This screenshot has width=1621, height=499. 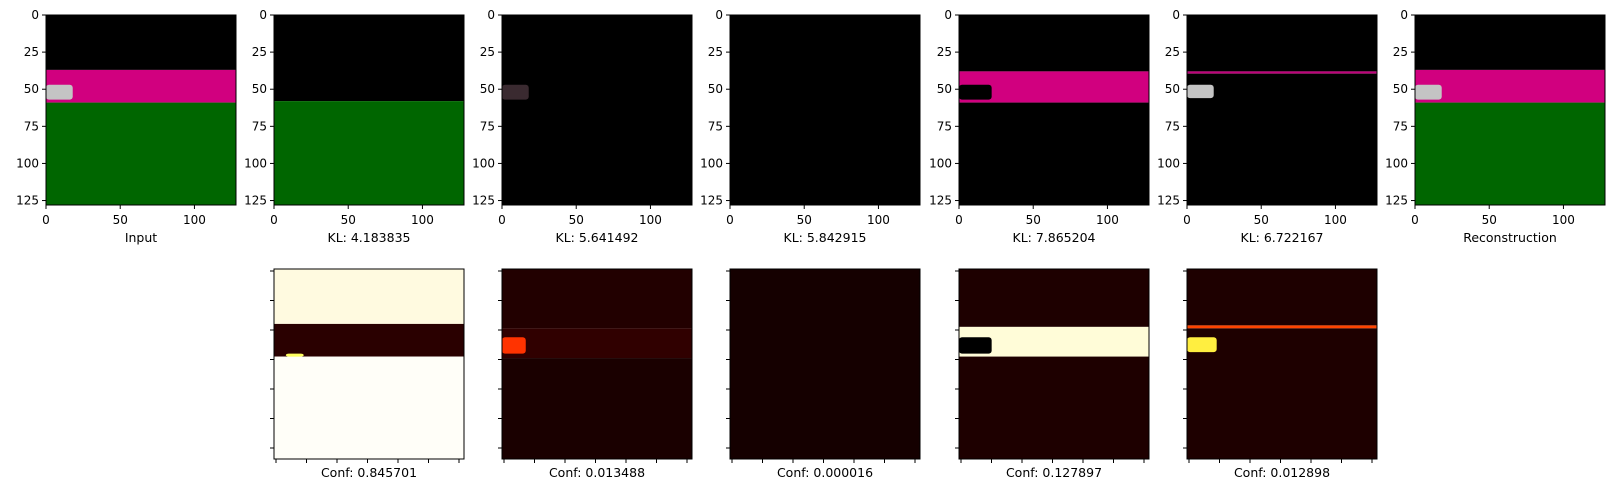 I want to click on panel-label: KL: 7.865204, so click(x=1054, y=237).